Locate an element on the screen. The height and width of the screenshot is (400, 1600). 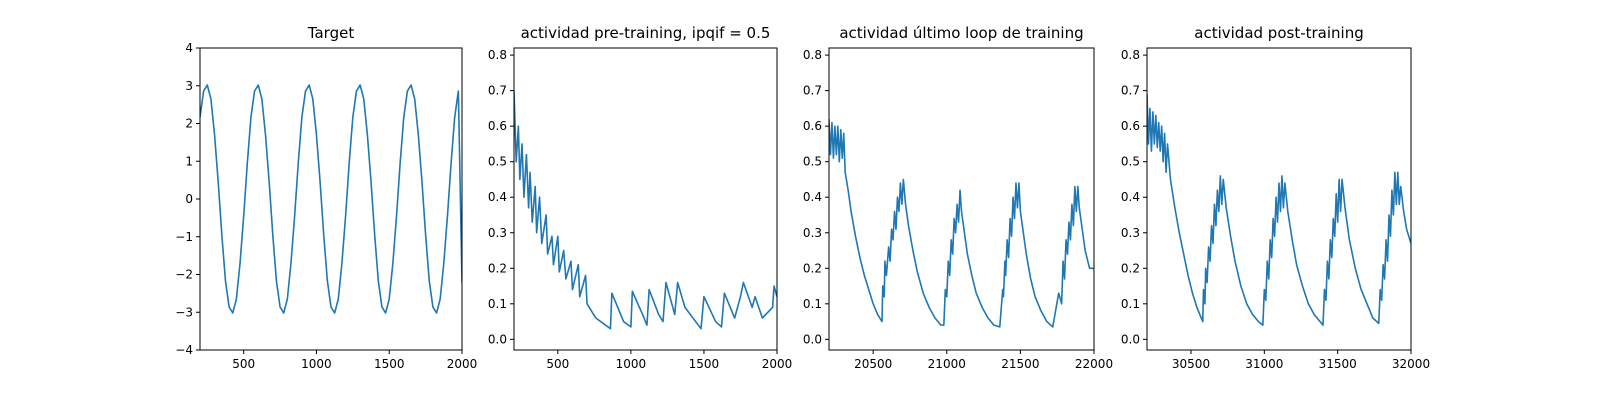
y-tick-label: 1 is located at coordinates (189, 161).